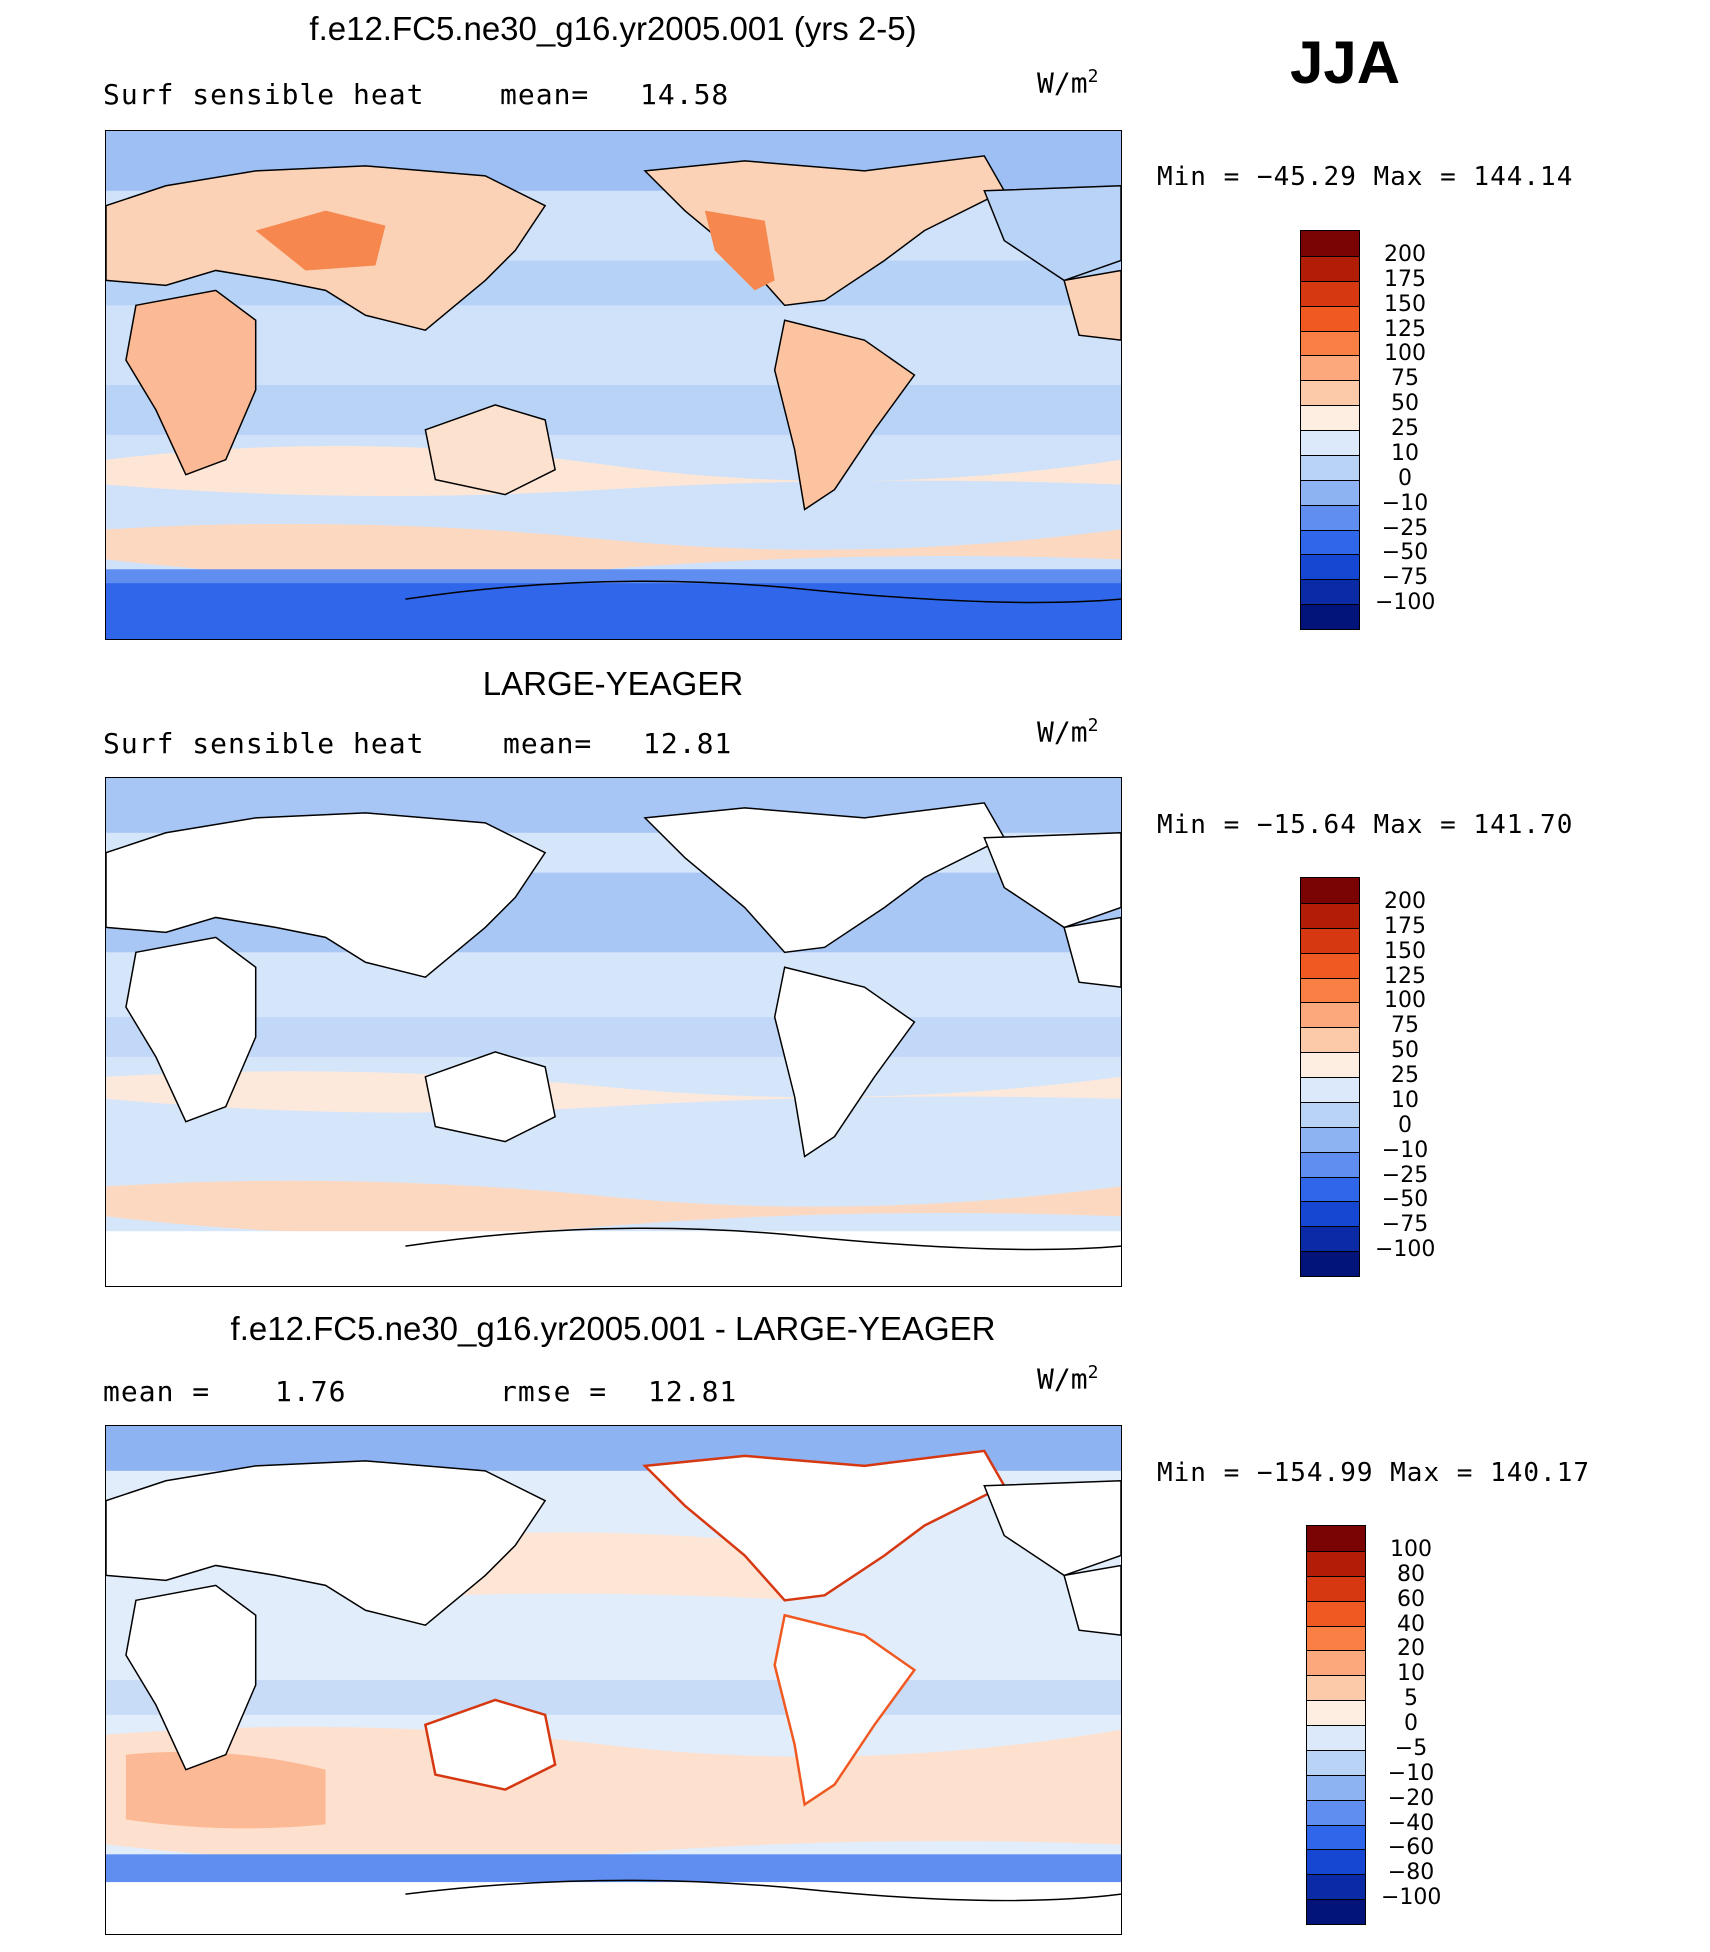 This screenshot has height=1952, width=1710. I want to click on panel-3-colorbar, so click(1336, 1725).